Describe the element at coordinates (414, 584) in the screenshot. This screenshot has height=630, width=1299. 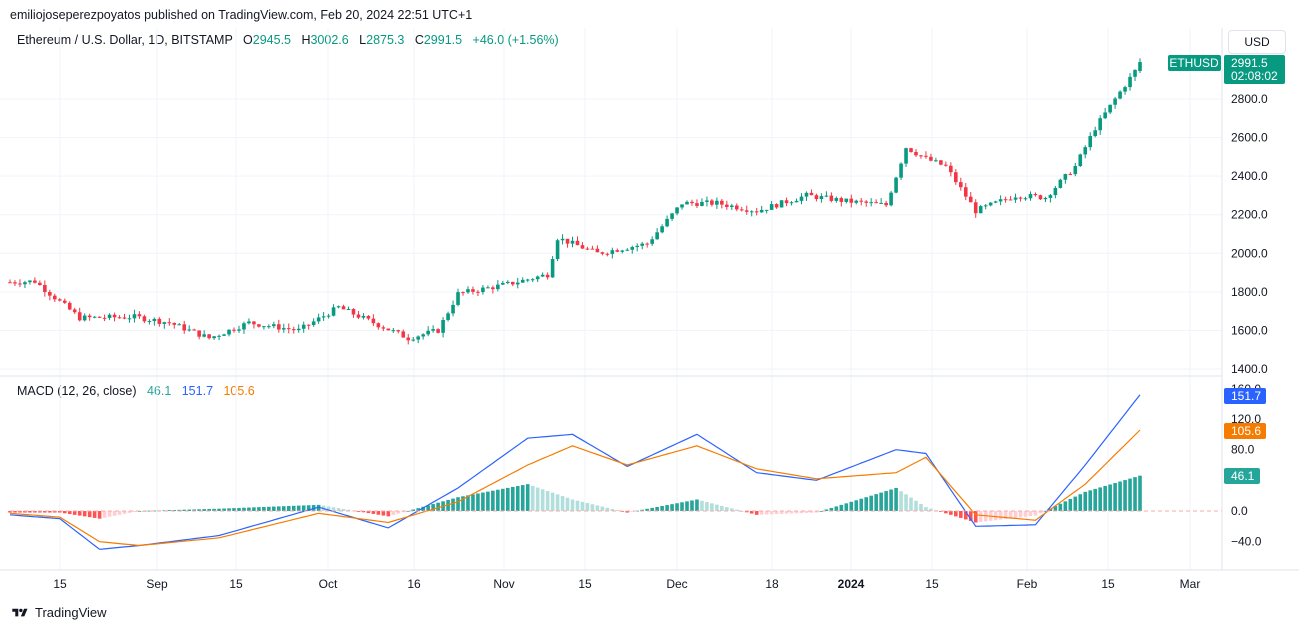
I see `time-tick-label: 16` at that location.